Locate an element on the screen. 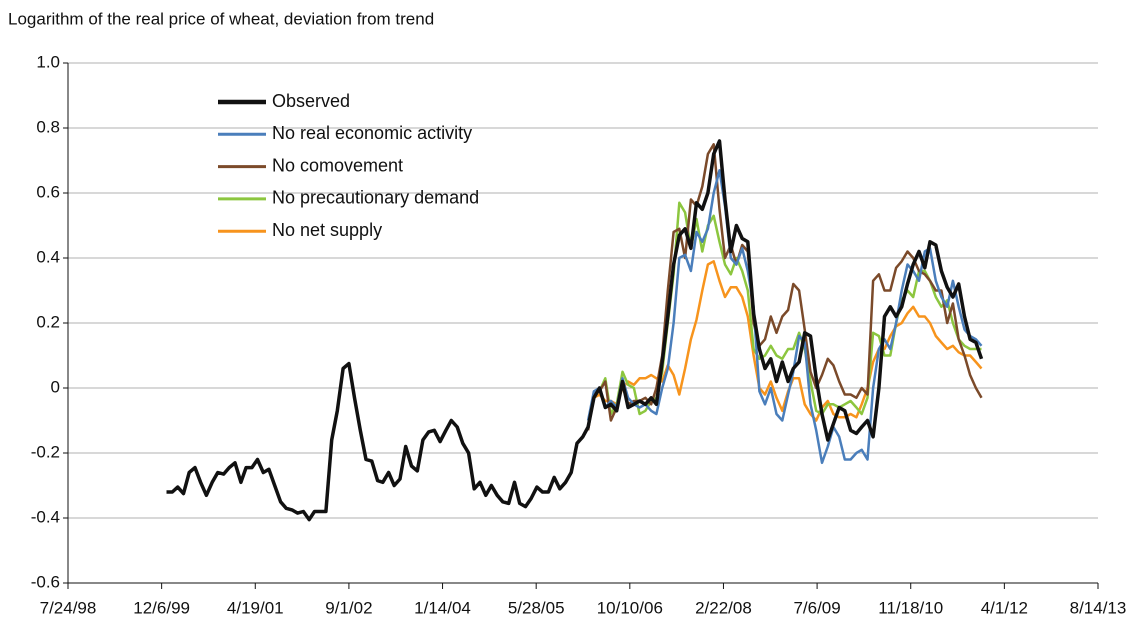  y-tick-label: -0.4 is located at coordinates (45, 516).